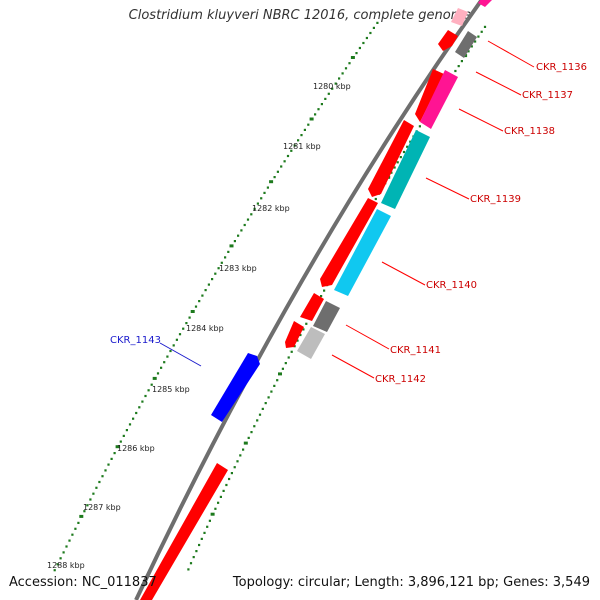 This screenshot has height=600, width=600. What do you see at coordinates (561, 67) in the screenshot?
I see `gene-label-ckr-1136: CKR_1136` at bounding box center [561, 67].